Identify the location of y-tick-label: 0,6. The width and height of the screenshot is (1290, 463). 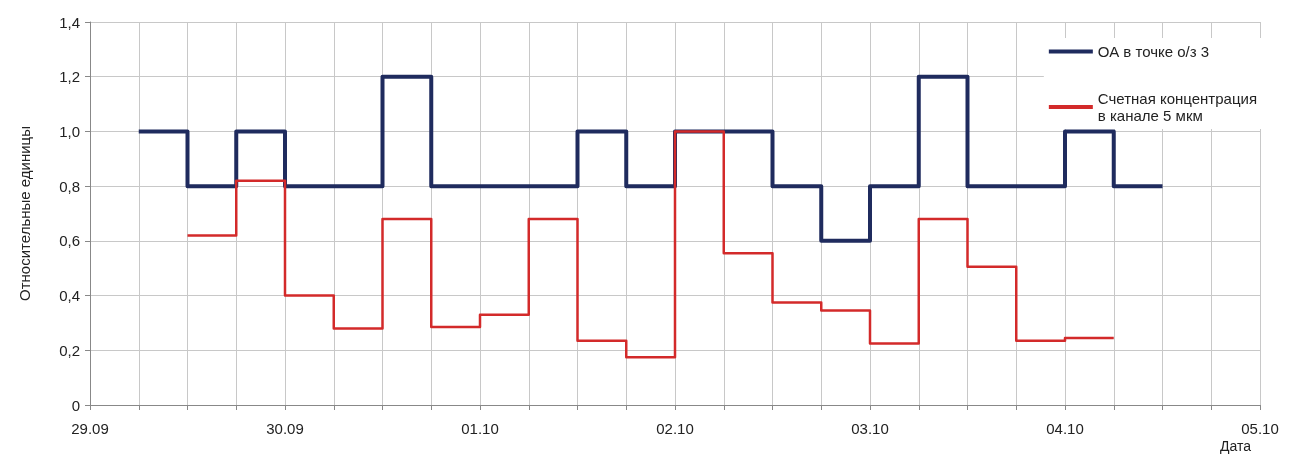
(69, 241).